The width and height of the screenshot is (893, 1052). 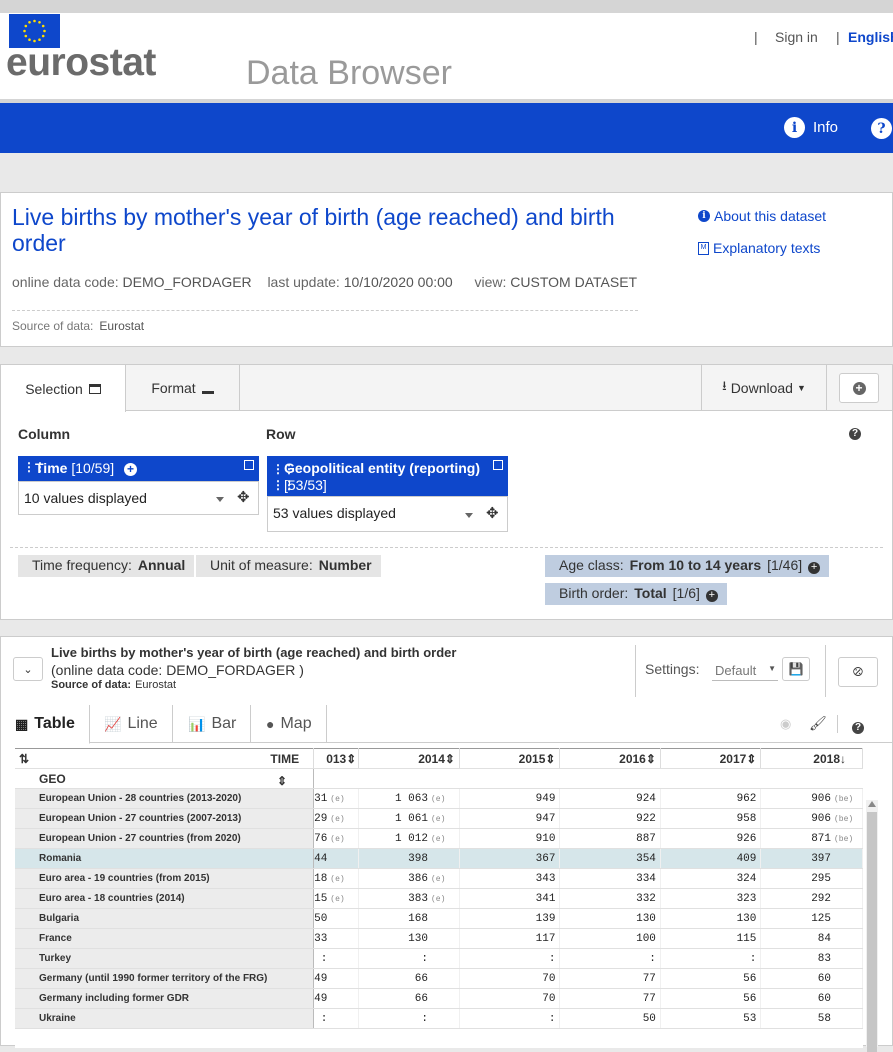 What do you see at coordinates (446, 128) in the screenshot?
I see `nav-bar: i Info ?` at bounding box center [446, 128].